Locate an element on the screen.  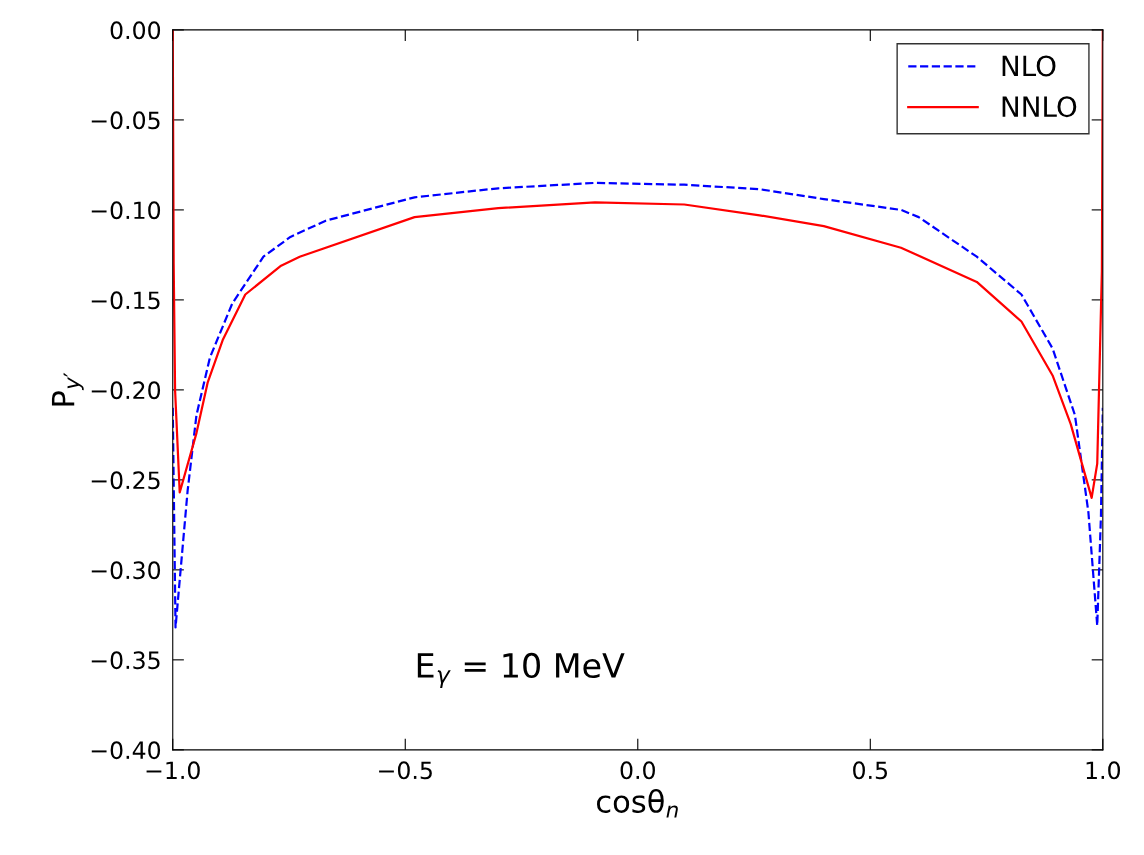
legend-label: NNLO is located at coordinates (1039, 107).